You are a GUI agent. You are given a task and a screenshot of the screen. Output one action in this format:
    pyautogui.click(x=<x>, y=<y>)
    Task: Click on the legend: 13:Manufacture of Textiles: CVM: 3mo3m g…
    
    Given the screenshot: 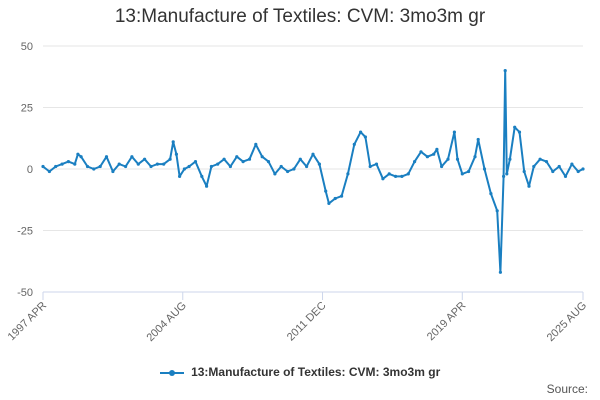 What is the action you would take?
    pyautogui.click(x=300, y=372)
    